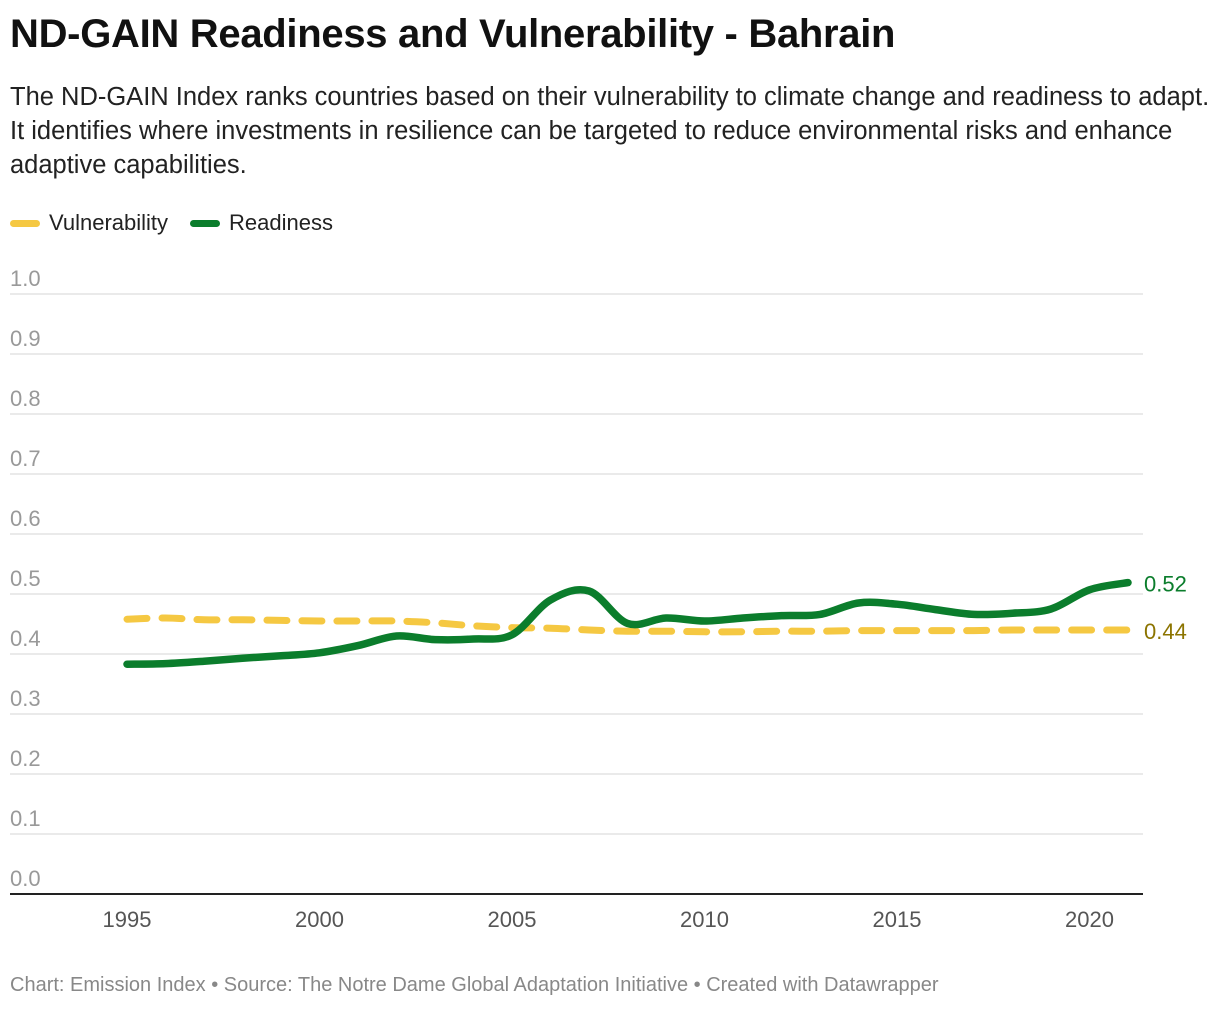 The height and width of the screenshot is (1010, 1220). I want to click on legend-item-readiness: Readiness, so click(261, 223).